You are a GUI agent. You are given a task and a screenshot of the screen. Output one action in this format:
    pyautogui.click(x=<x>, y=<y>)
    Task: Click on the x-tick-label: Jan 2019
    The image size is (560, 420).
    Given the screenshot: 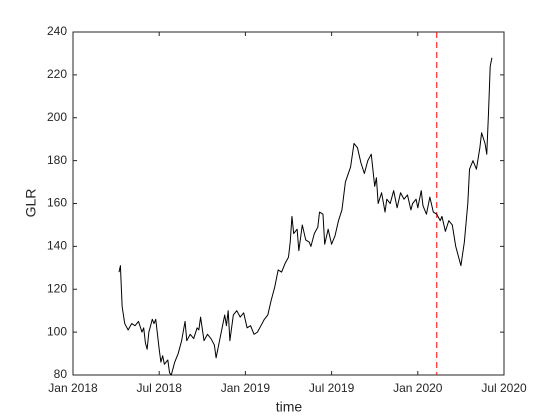 What is the action you would take?
    pyautogui.click(x=246, y=388)
    